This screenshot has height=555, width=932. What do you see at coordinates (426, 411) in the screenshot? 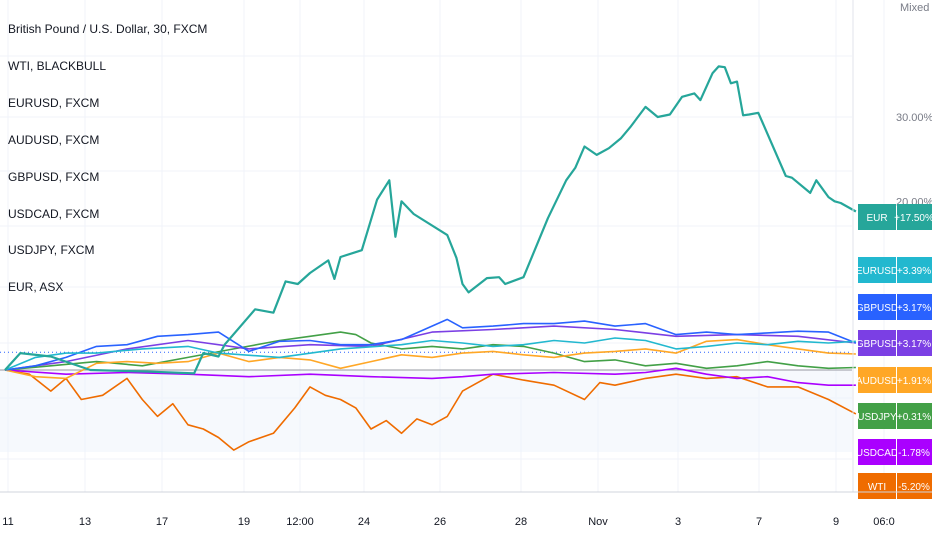
I see `baseline-shade` at bounding box center [426, 411].